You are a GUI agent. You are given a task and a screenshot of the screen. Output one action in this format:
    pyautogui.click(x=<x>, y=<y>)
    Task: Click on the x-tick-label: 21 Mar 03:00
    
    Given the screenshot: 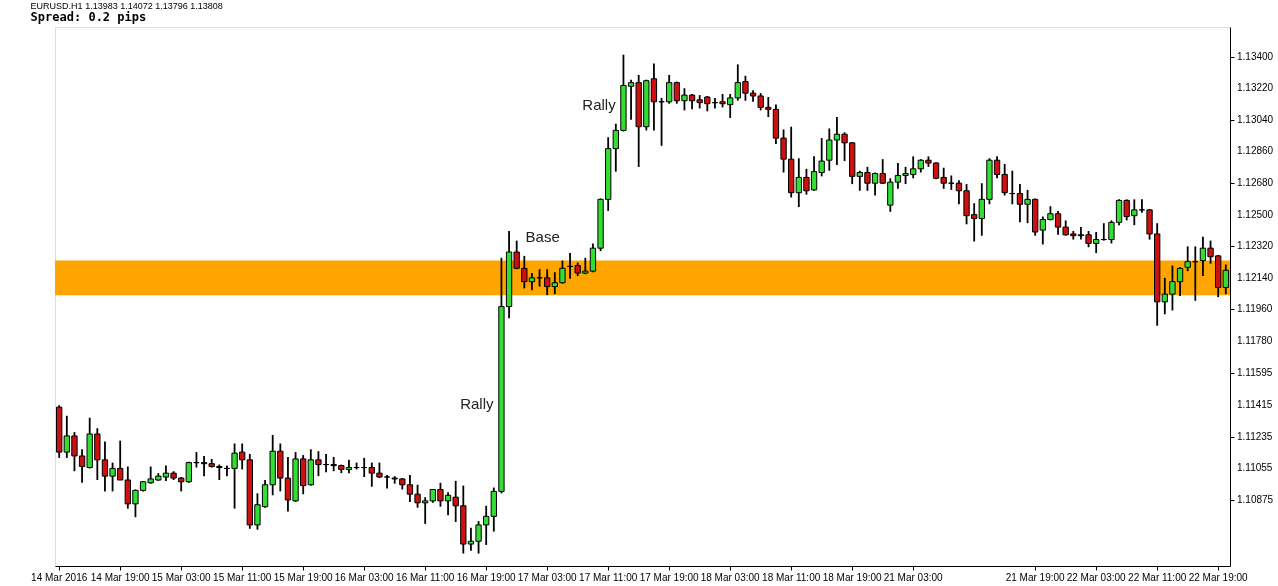 What is the action you would take?
    pyautogui.click(x=913, y=577)
    